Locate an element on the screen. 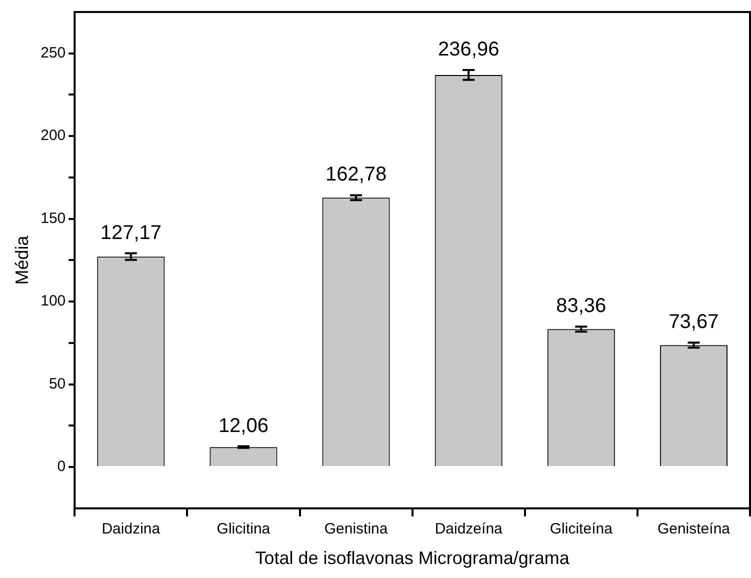 Image resolution: width=751 pixels, height=578 pixels. y-tick-label: 150 is located at coordinates (53, 218).